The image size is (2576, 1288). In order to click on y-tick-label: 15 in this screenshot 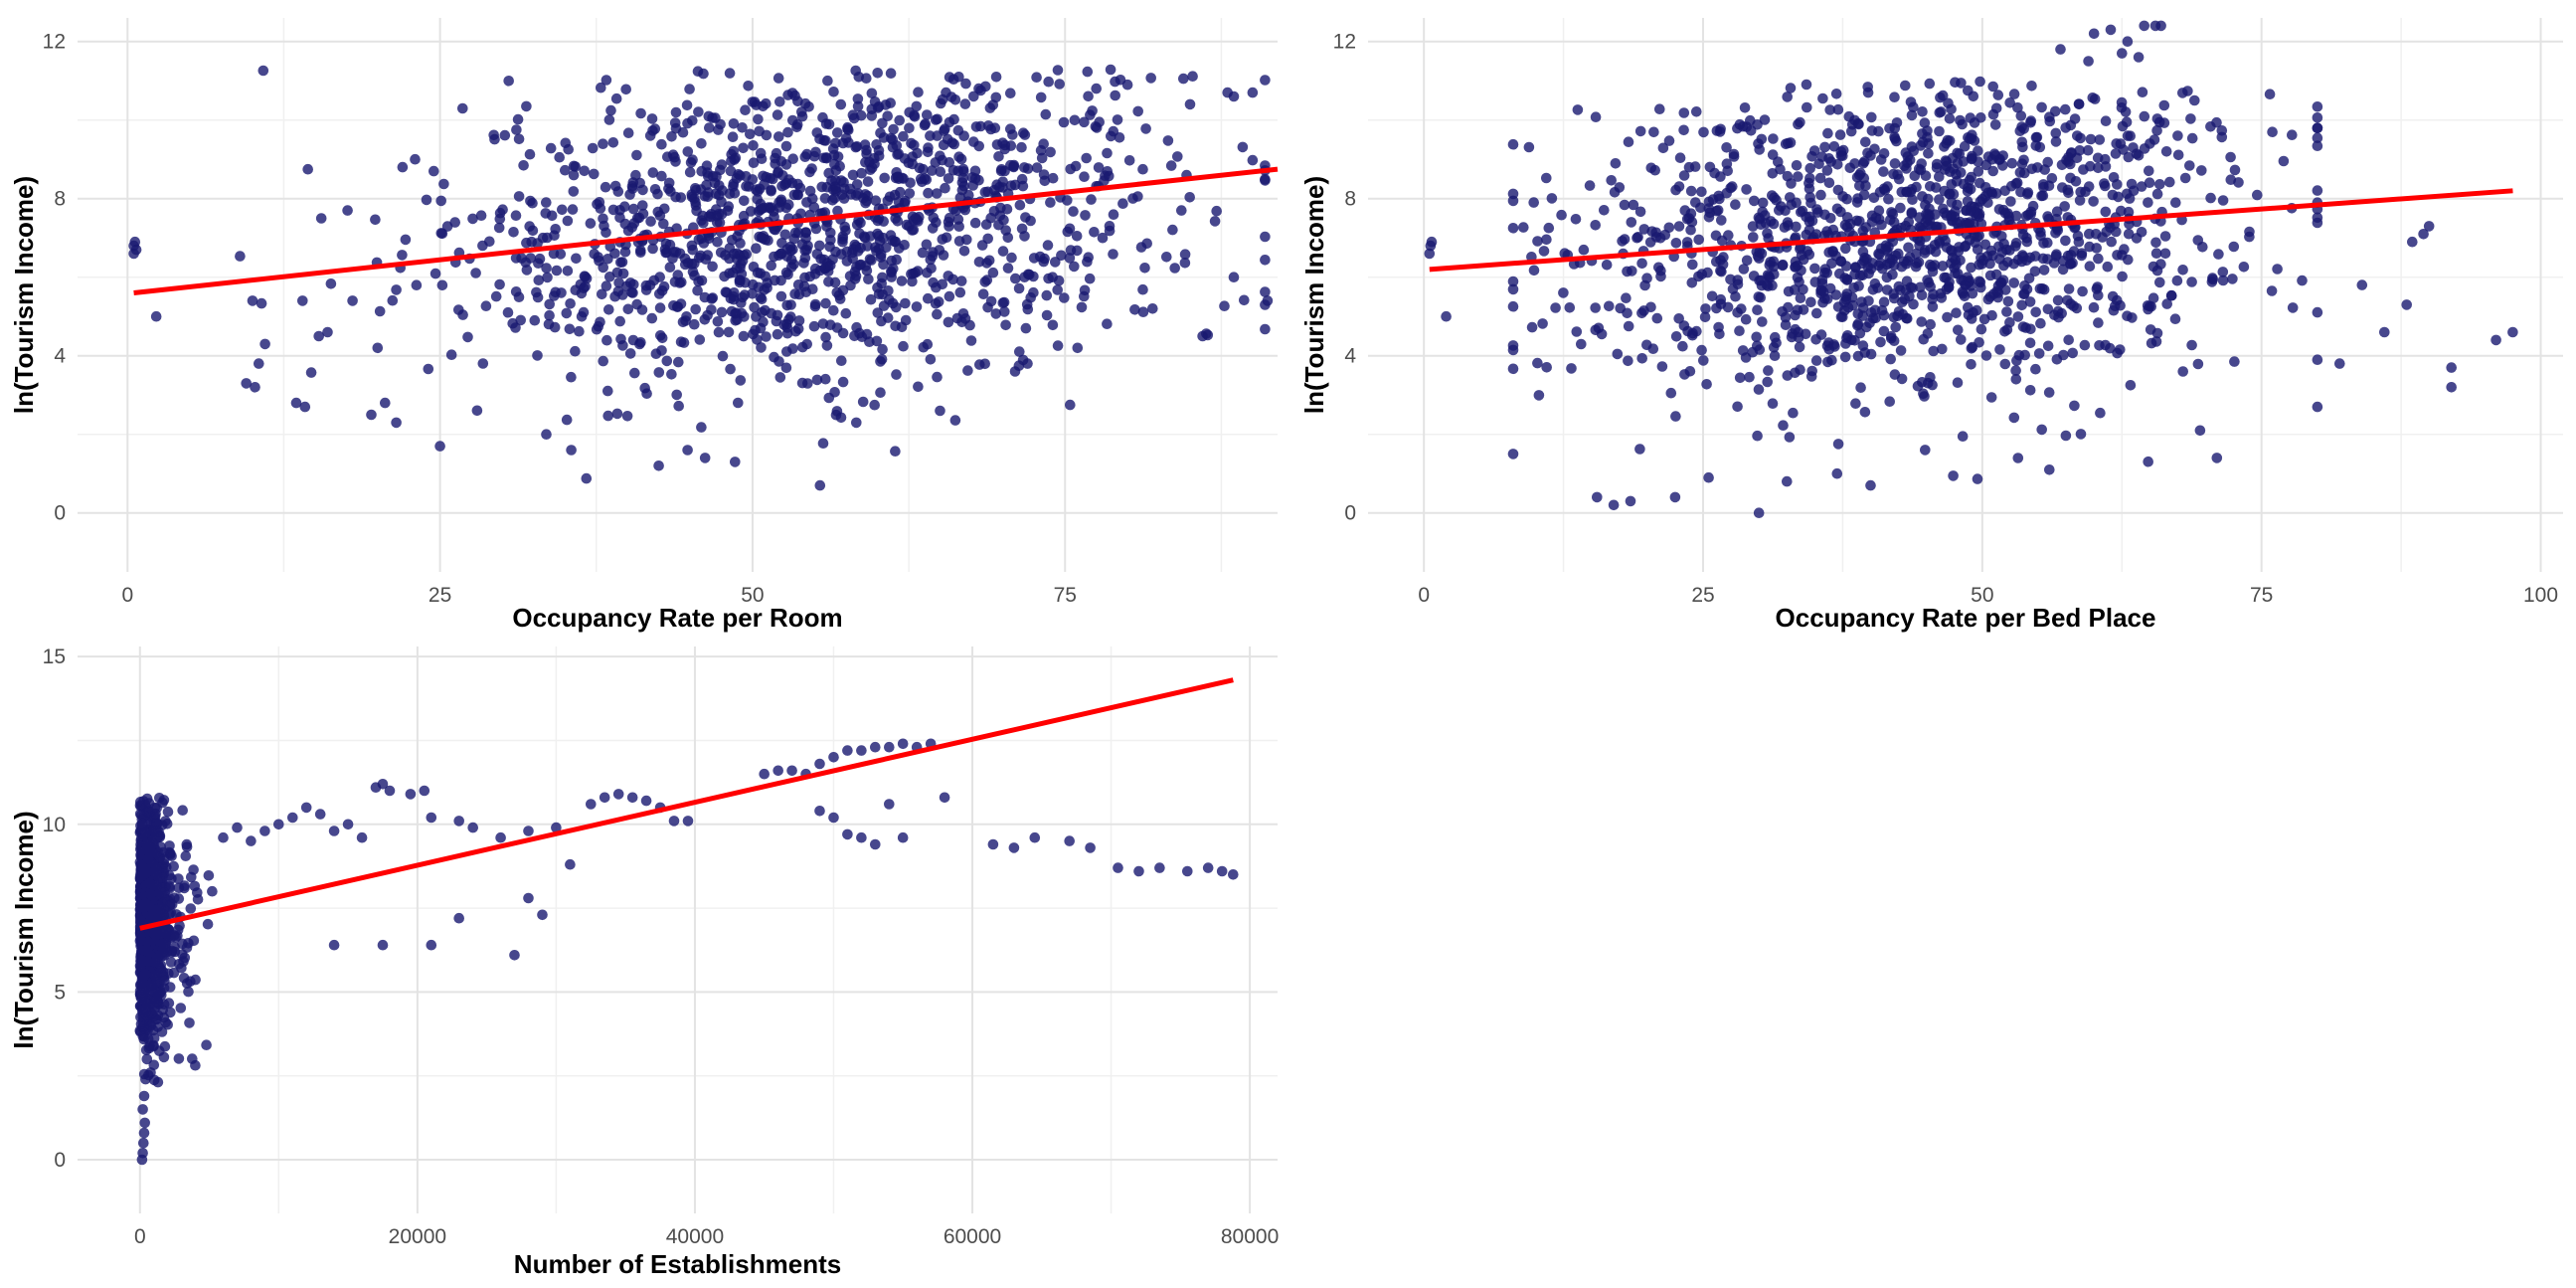, I will do `click(54, 656)`.